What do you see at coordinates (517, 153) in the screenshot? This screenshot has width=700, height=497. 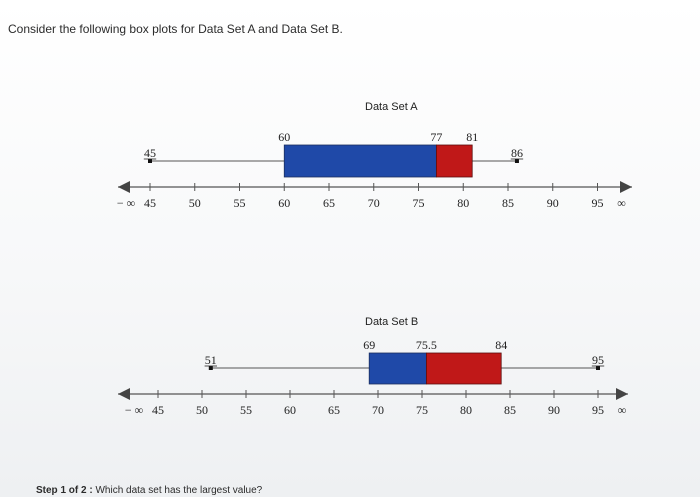 I see `max-label: 86` at bounding box center [517, 153].